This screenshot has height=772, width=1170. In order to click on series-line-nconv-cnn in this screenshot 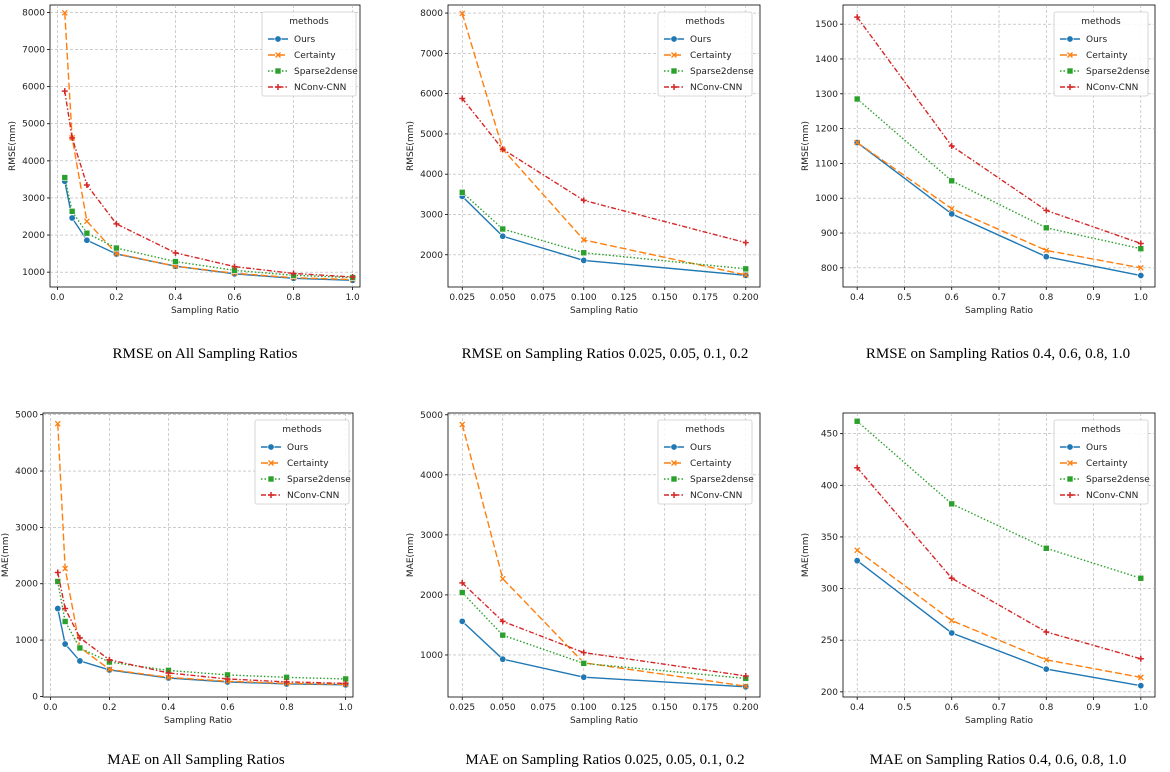, I will do `click(208, 184)`.